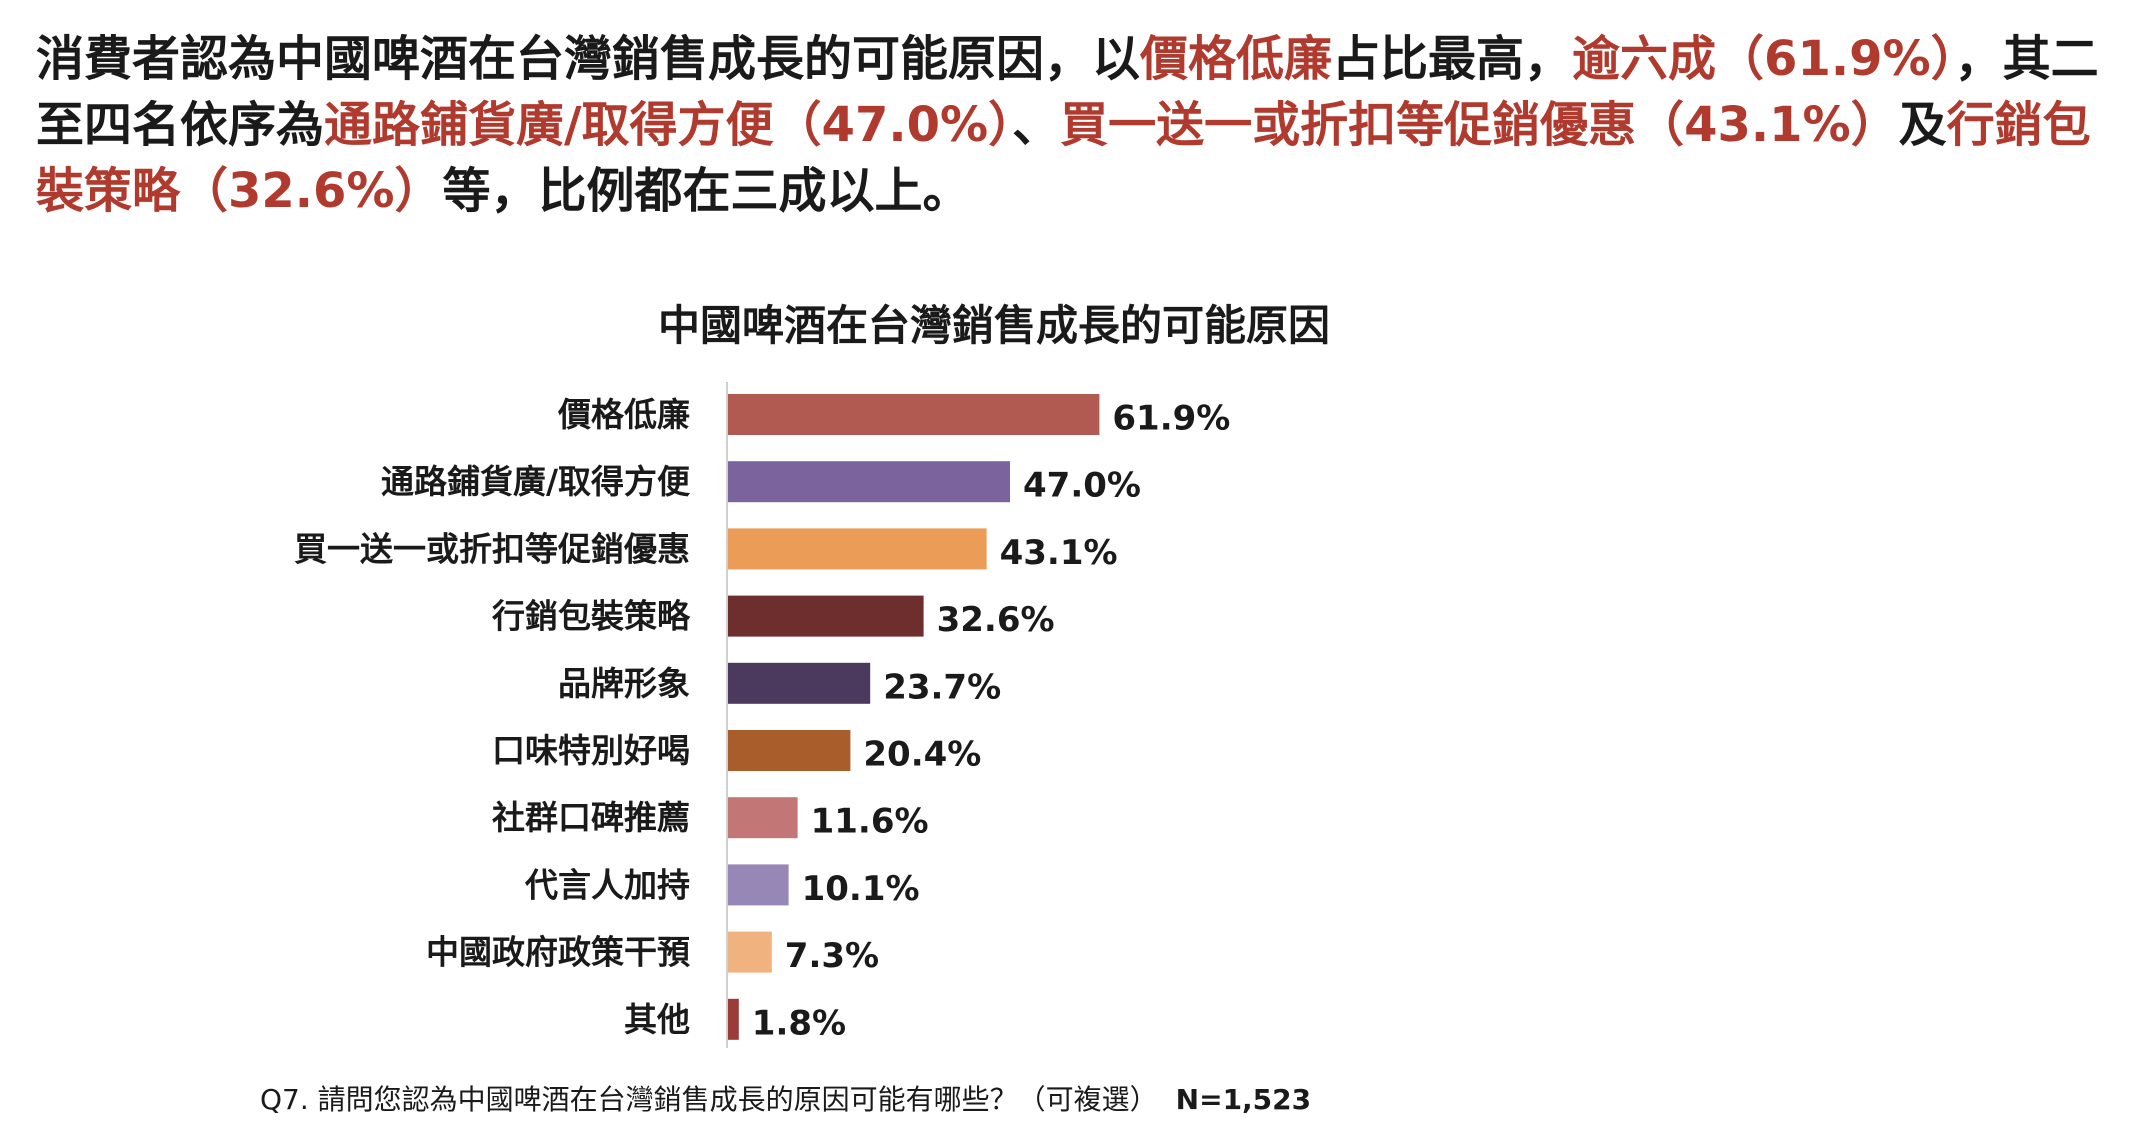  Describe the element at coordinates (1171, 419) in the screenshot. I see `data-label: 61.9%` at that location.